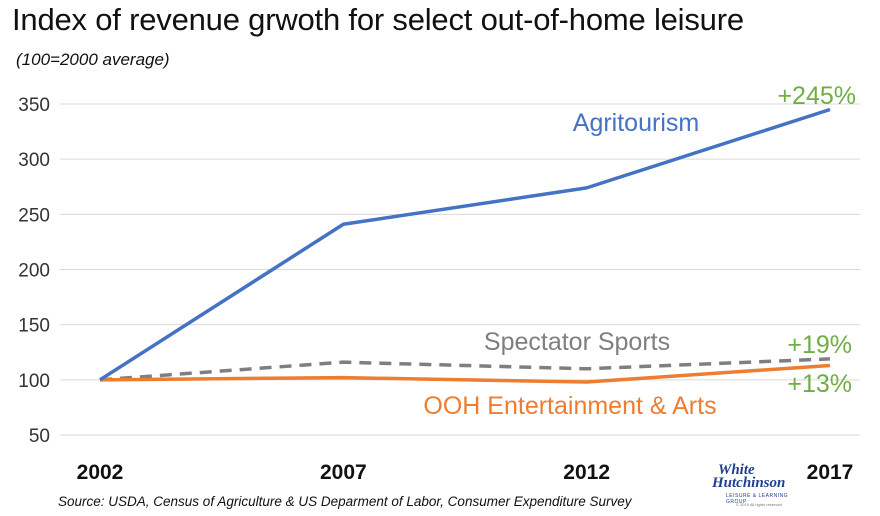  What do you see at coordinates (830, 472) in the screenshot?
I see `x-tick-label: 2017` at bounding box center [830, 472].